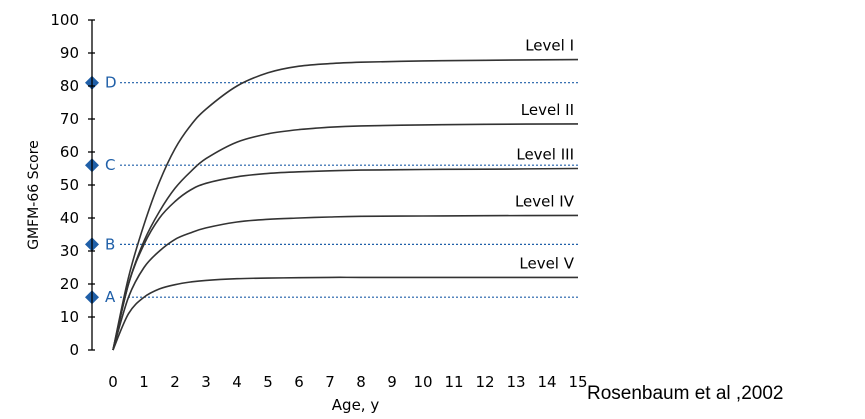 The height and width of the screenshot is (419, 865). Describe the element at coordinates (69, 86) in the screenshot. I see `y-tick-label-80: 80` at that location.